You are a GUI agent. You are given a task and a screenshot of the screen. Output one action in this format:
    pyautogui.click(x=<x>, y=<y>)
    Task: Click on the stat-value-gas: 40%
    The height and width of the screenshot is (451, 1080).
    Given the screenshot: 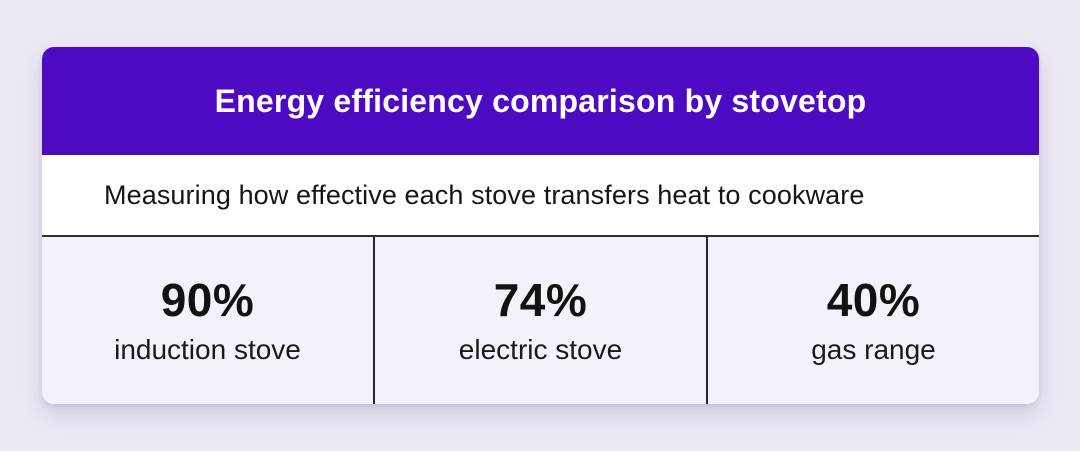 What is the action you would take?
    pyautogui.click(x=873, y=300)
    